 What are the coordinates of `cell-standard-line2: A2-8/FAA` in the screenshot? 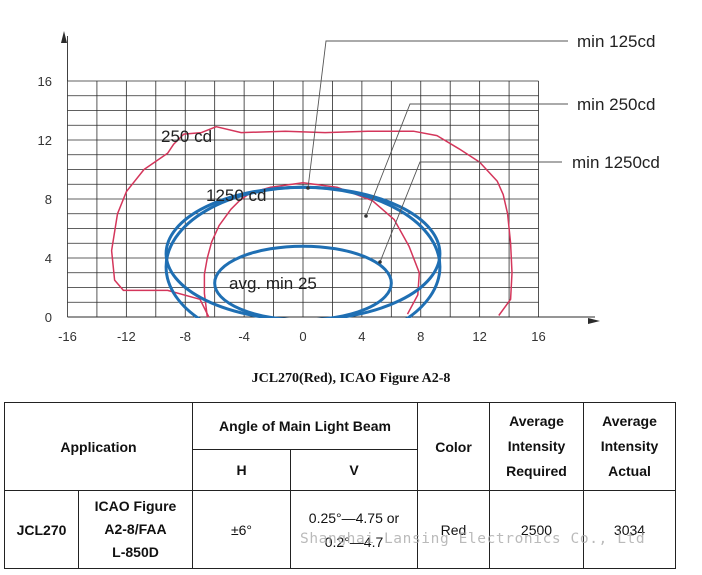 It's located at (135, 529).